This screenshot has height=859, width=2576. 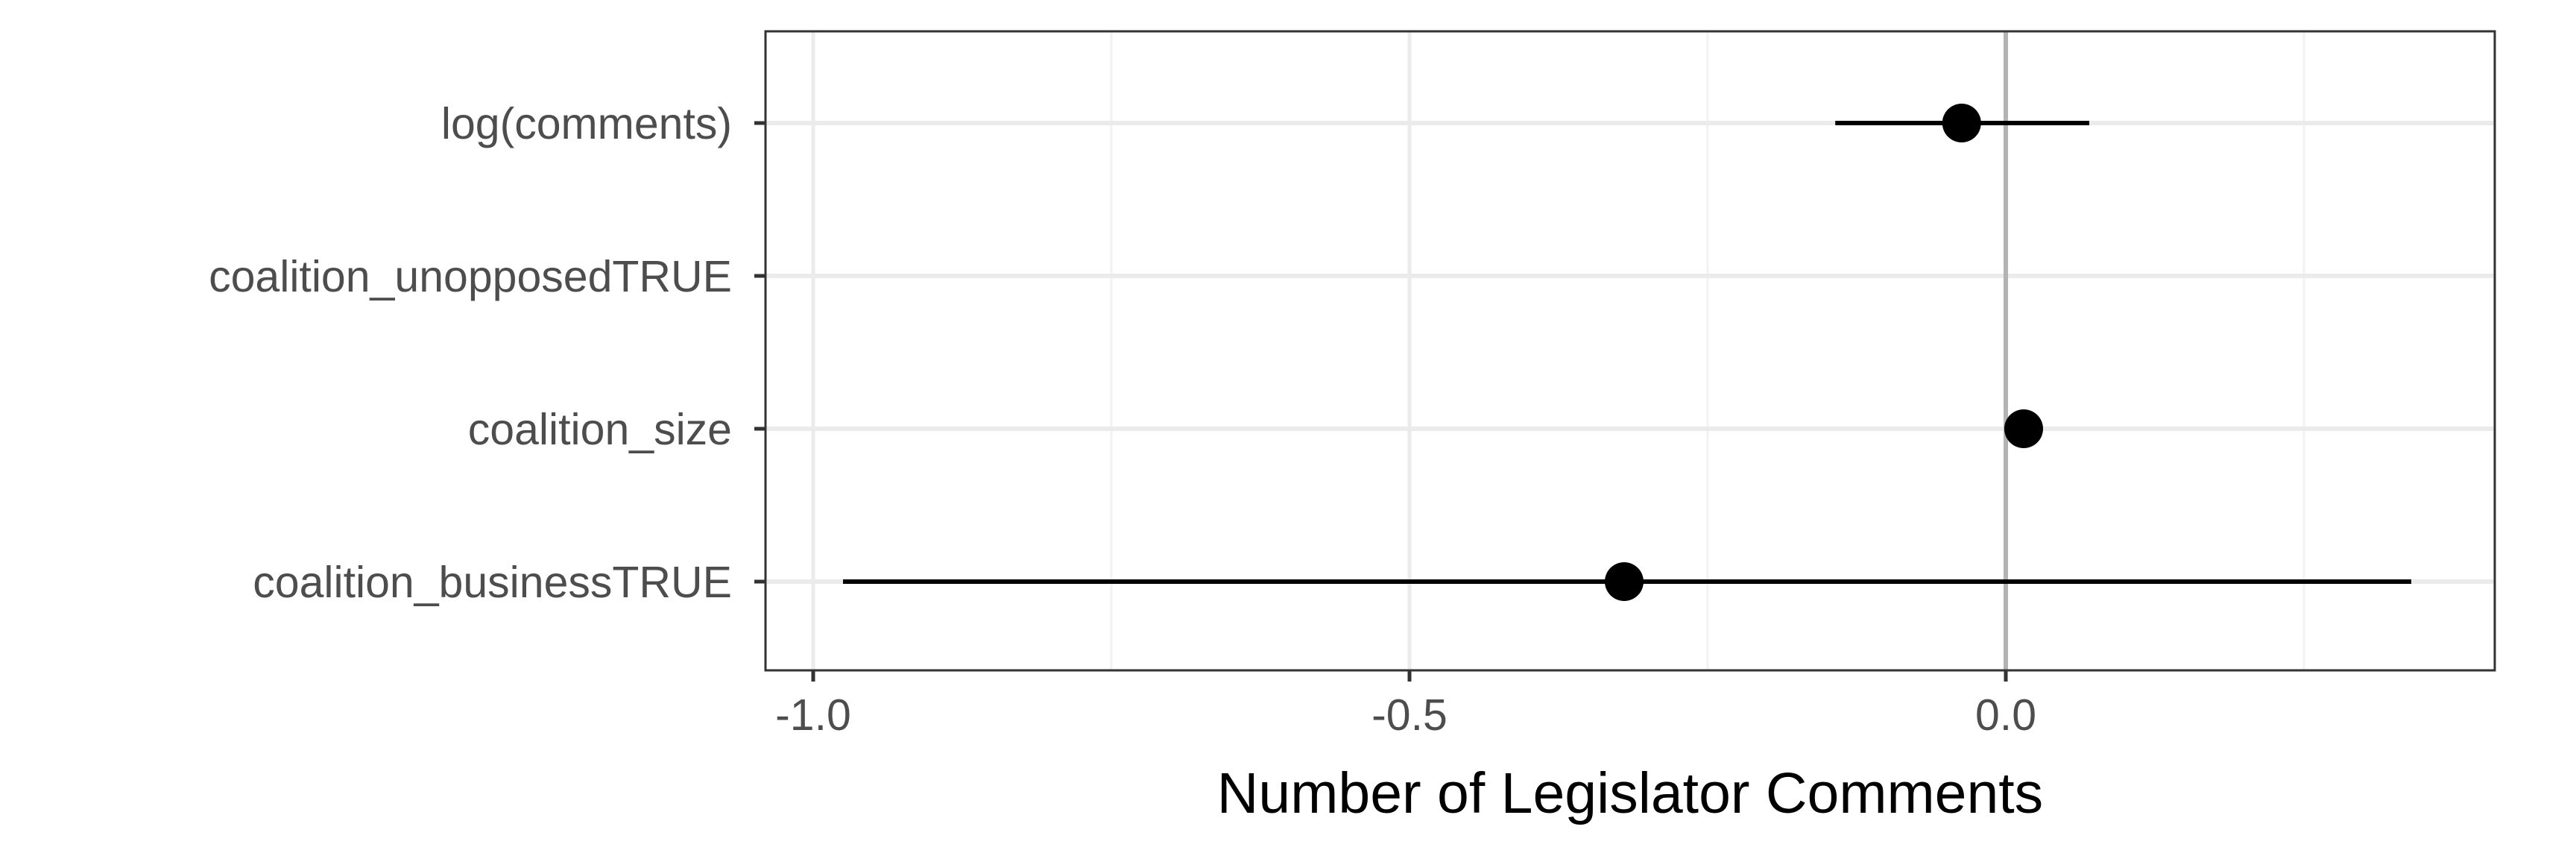 I want to click on x-tick-label: 0.0, so click(x=2005, y=715).